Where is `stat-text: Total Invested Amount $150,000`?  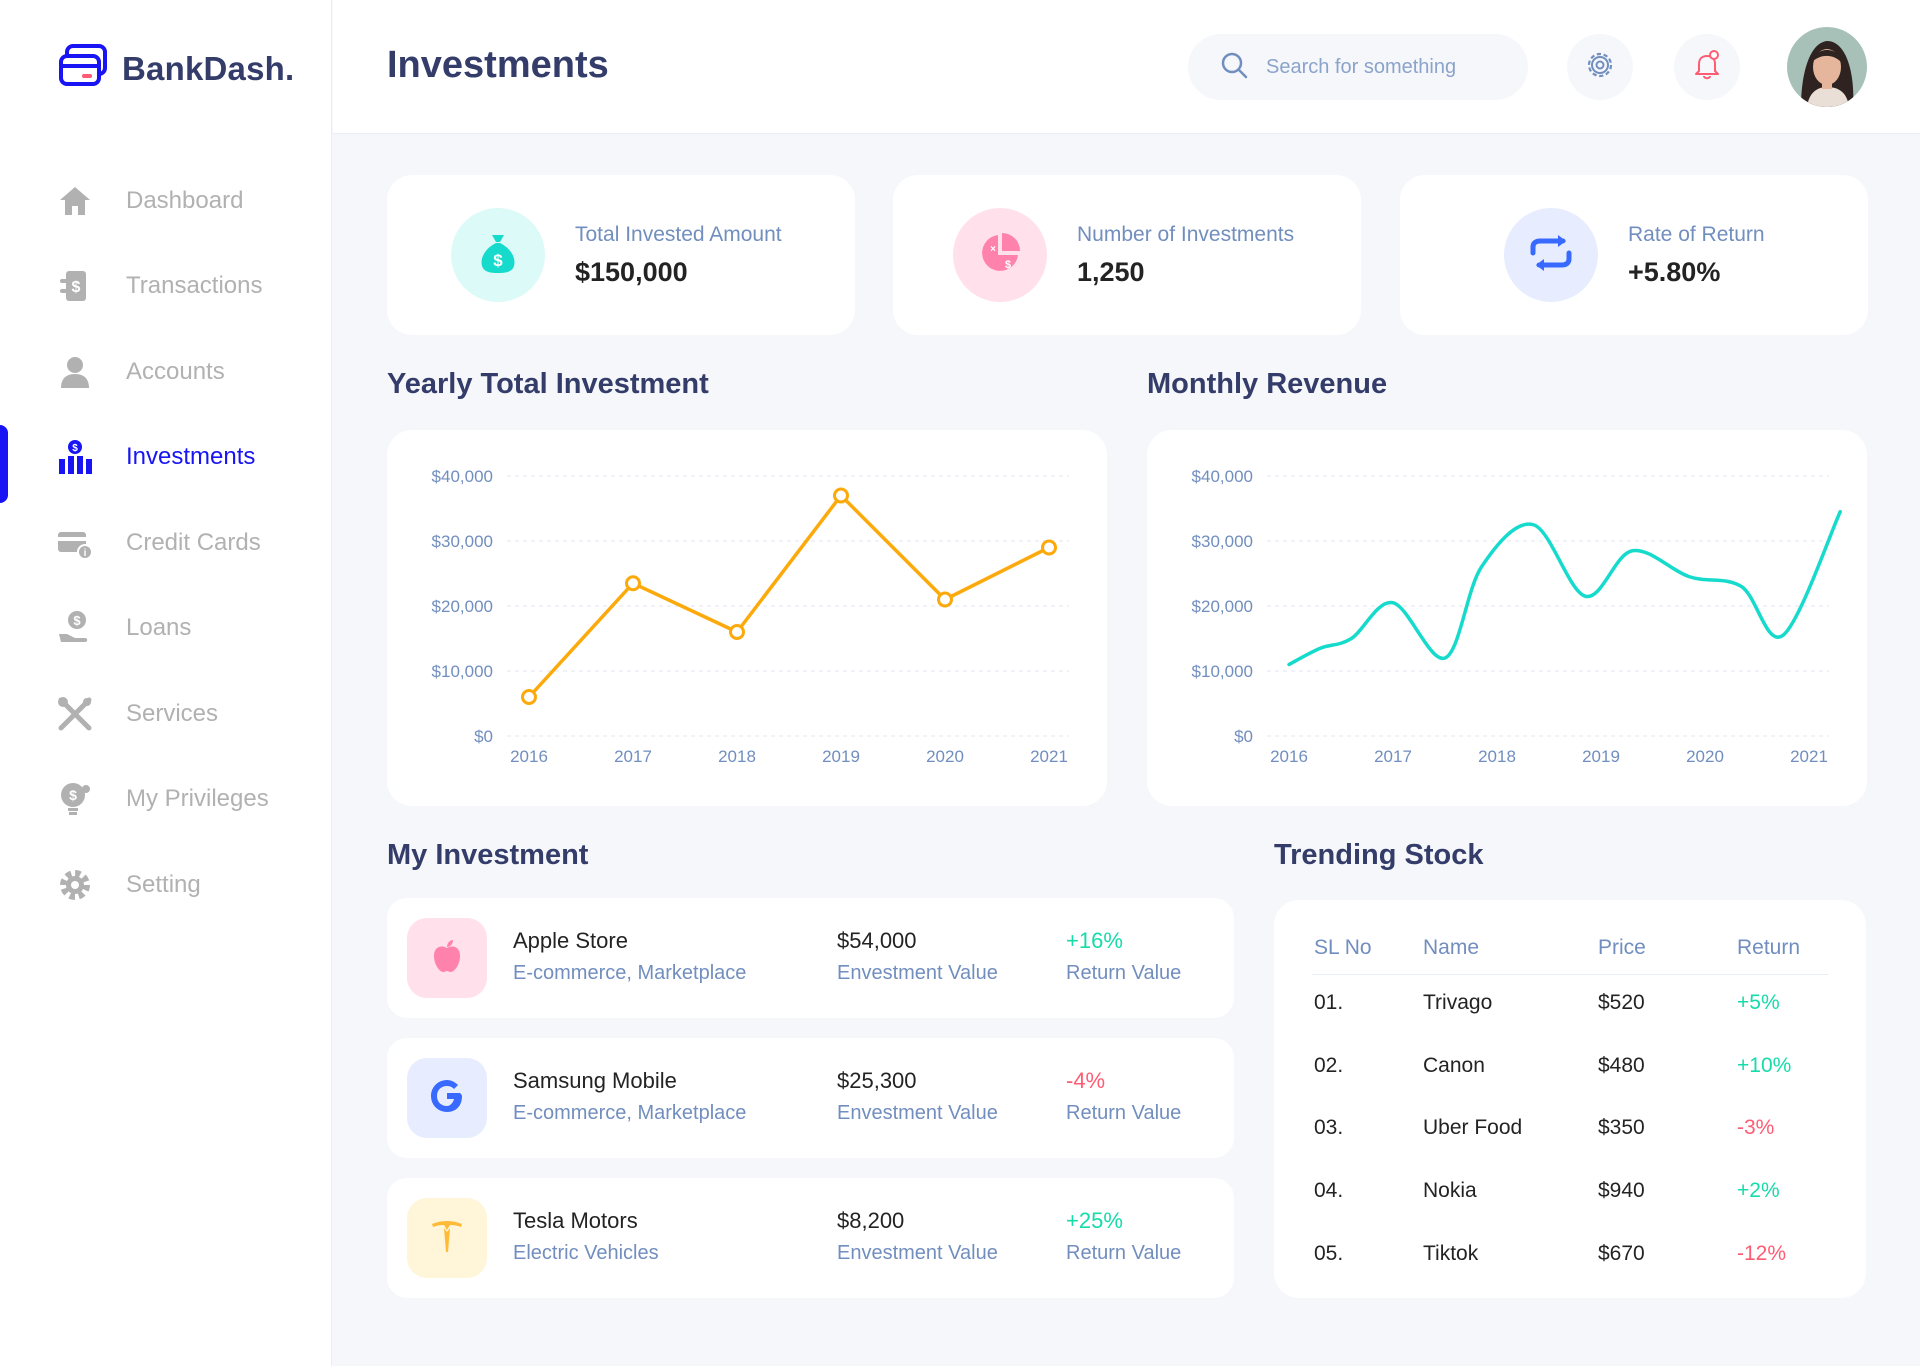
stat-text: Total Invested Amount $150,000 is located at coordinates (678, 255).